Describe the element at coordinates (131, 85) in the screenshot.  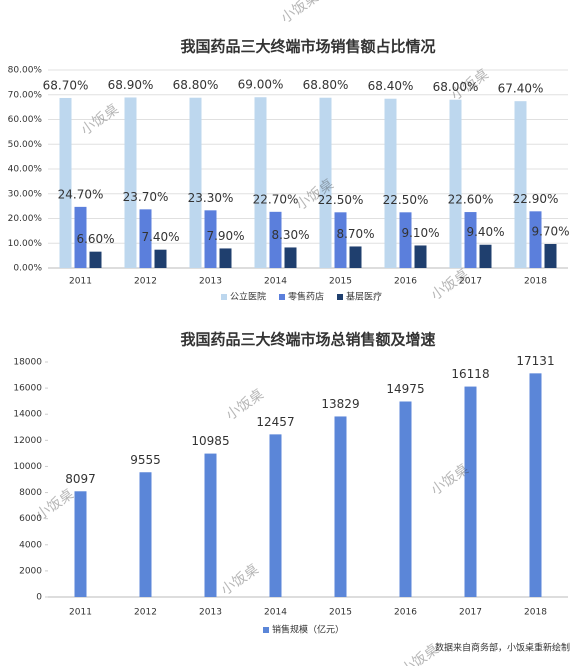
I see `data-label: 68.90%` at that location.